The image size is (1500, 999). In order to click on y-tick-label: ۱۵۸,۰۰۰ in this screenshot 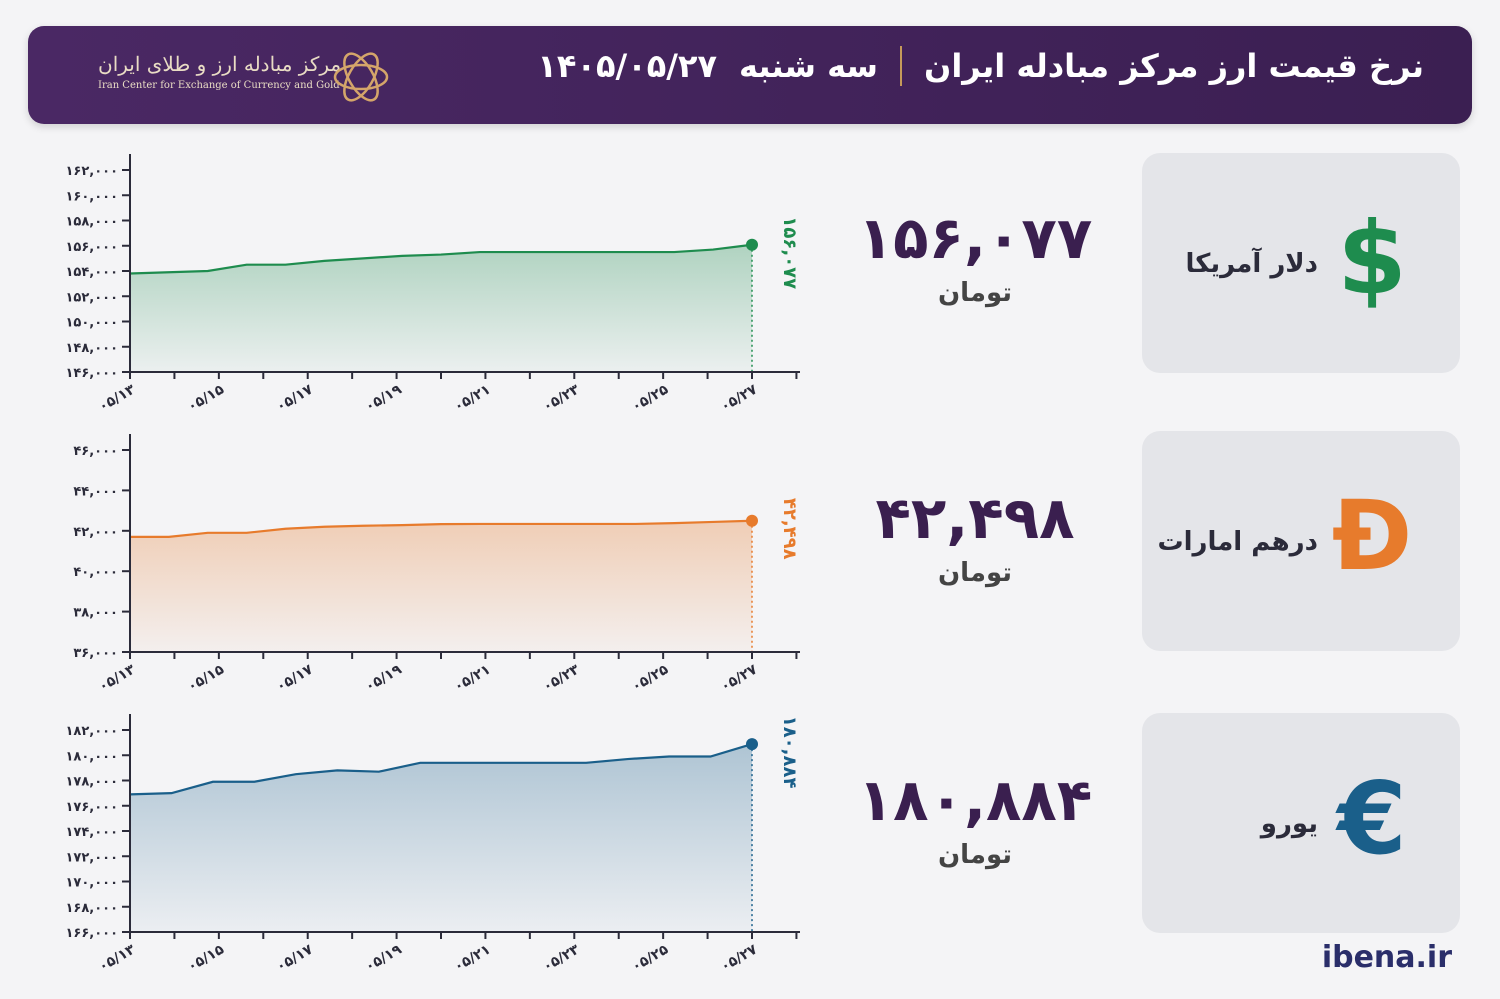, I will do `click(91, 222)`.